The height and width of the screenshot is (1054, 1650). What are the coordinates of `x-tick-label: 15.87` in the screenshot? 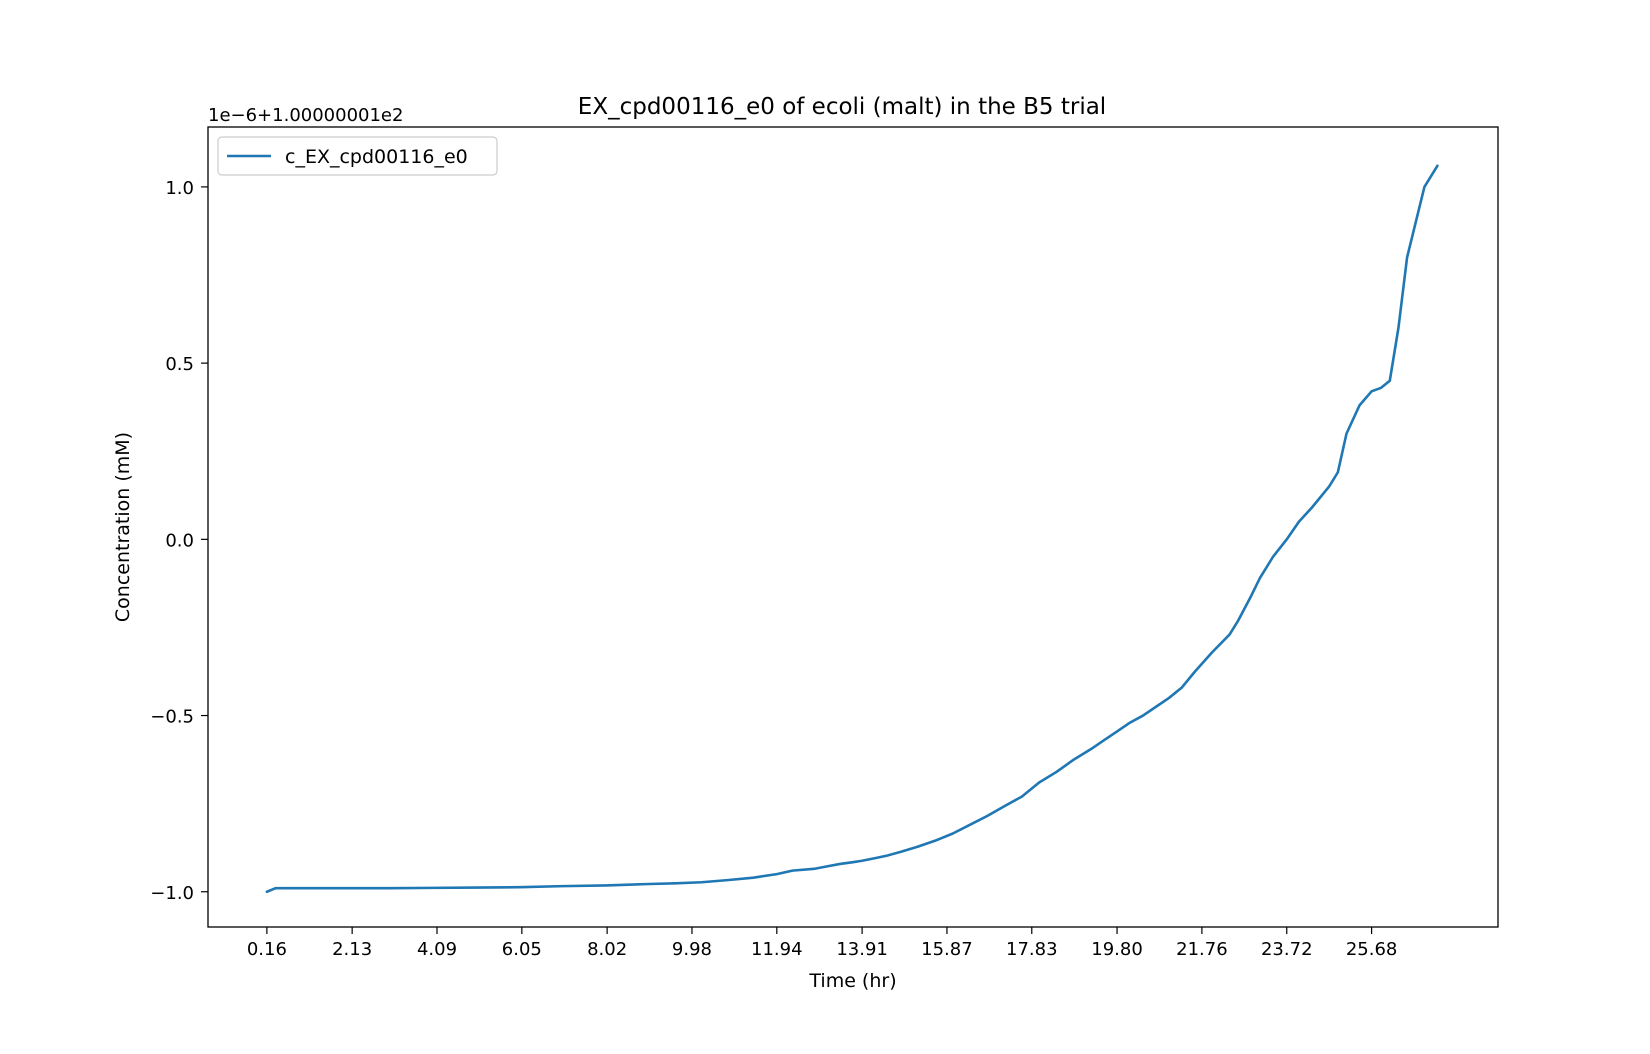 It's located at (947, 949).